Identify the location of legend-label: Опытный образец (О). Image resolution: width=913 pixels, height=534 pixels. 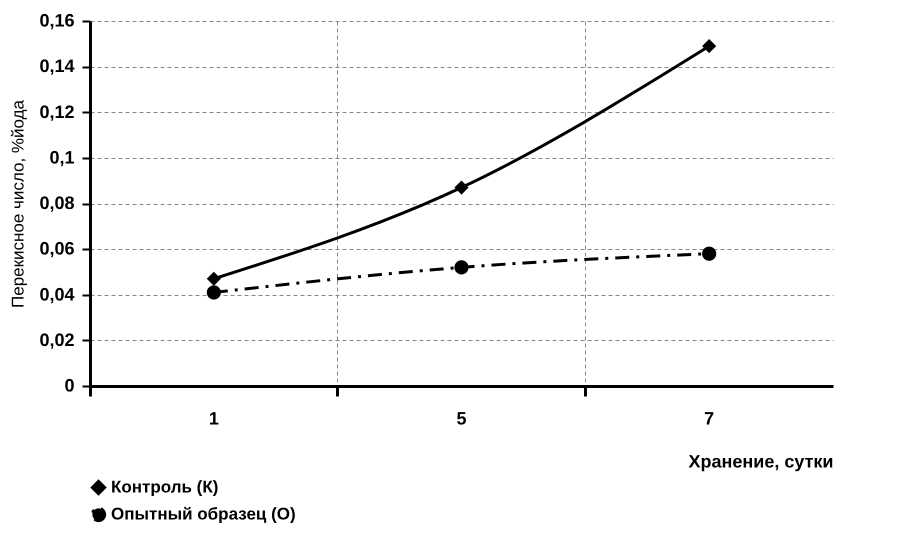
(203, 514).